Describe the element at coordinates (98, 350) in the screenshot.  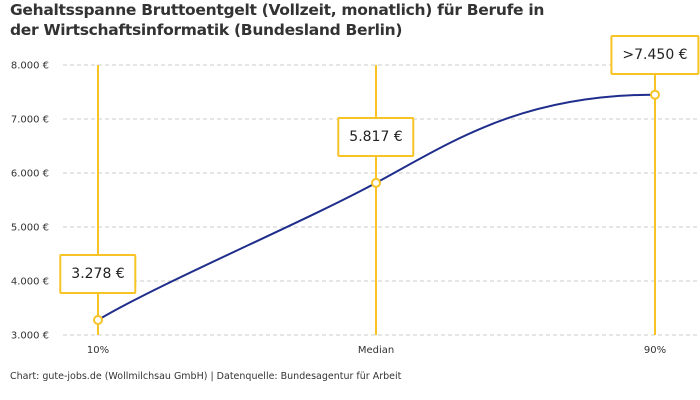
I see `x-tick-label: 10%` at that location.